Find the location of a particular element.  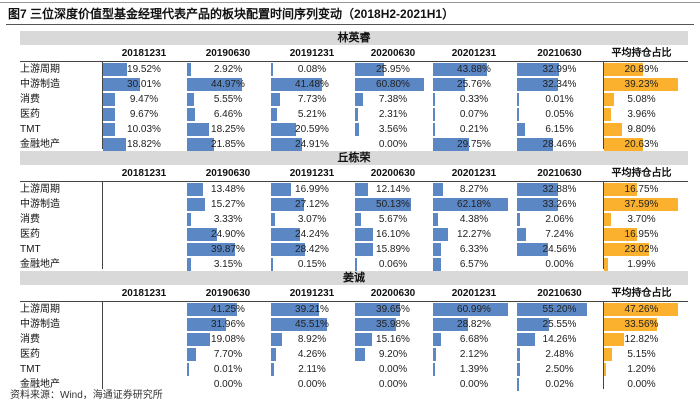

table-cell: 0.05% is located at coordinates (559, 114).